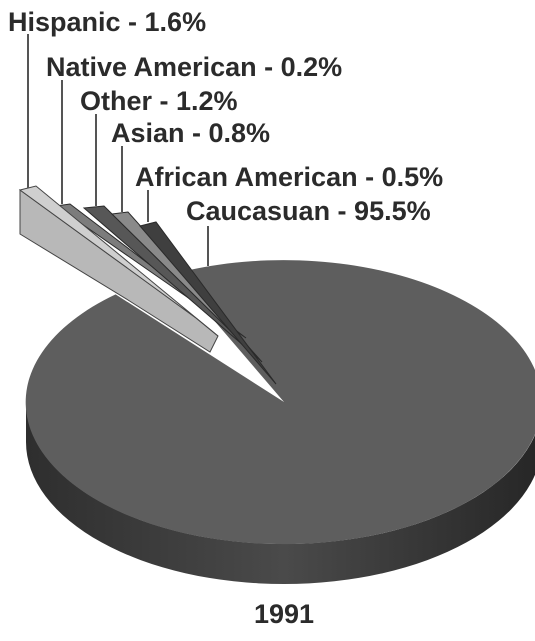 This screenshot has height=641, width=535. Describe the element at coordinates (118, 150) in the screenshot. I see `leader-lines` at that location.